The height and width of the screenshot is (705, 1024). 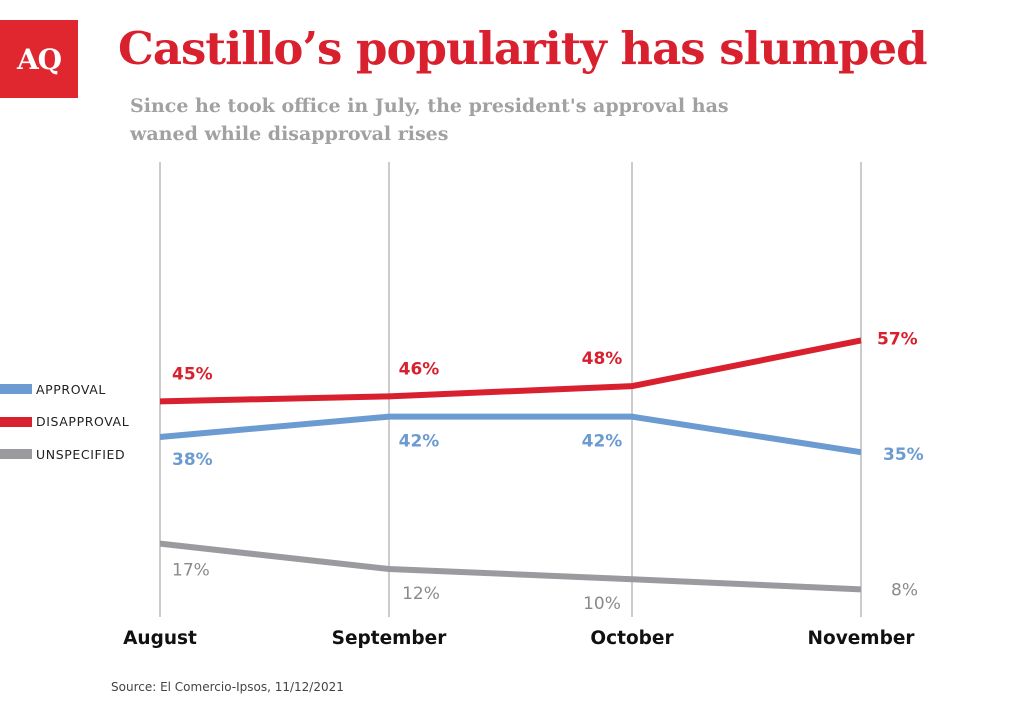 What do you see at coordinates (897, 339) in the screenshot?
I see `data-label-disapproval-november: 57%` at bounding box center [897, 339].